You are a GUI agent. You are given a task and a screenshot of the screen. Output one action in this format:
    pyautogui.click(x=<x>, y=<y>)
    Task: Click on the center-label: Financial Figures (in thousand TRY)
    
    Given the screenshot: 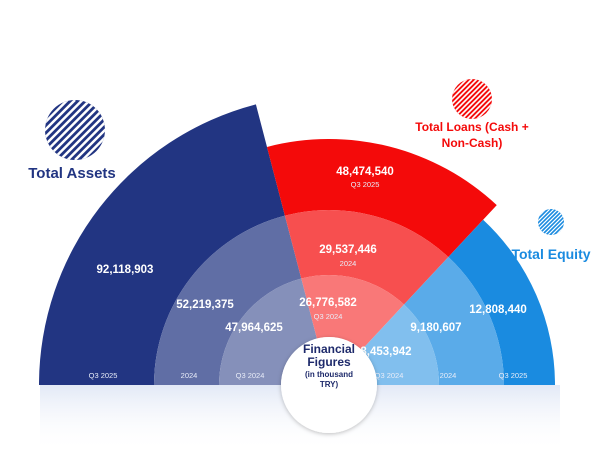 What is the action you would take?
    pyautogui.click(x=329, y=366)
    